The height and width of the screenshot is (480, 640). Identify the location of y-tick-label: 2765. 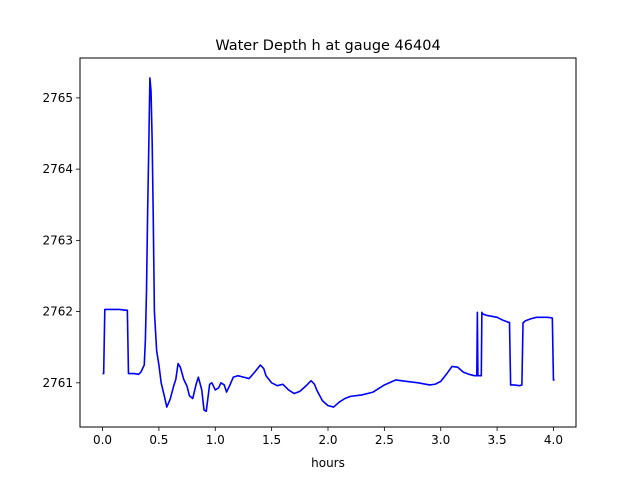
(57, 98).